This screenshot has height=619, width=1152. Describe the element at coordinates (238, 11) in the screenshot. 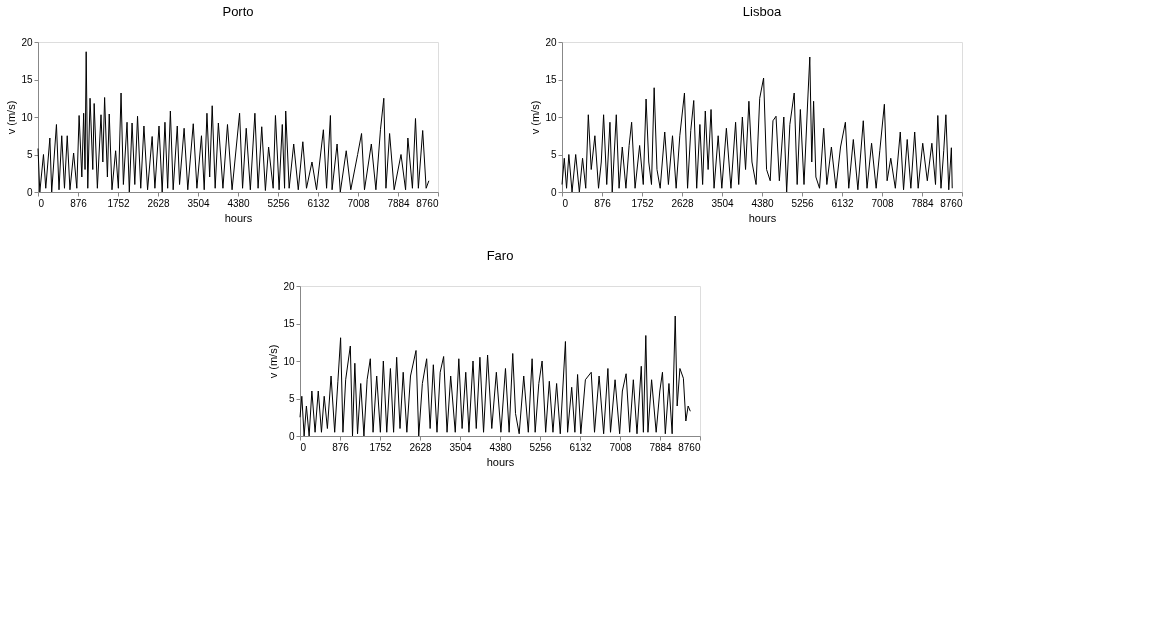

I see `chart-title: Porto` at that location.